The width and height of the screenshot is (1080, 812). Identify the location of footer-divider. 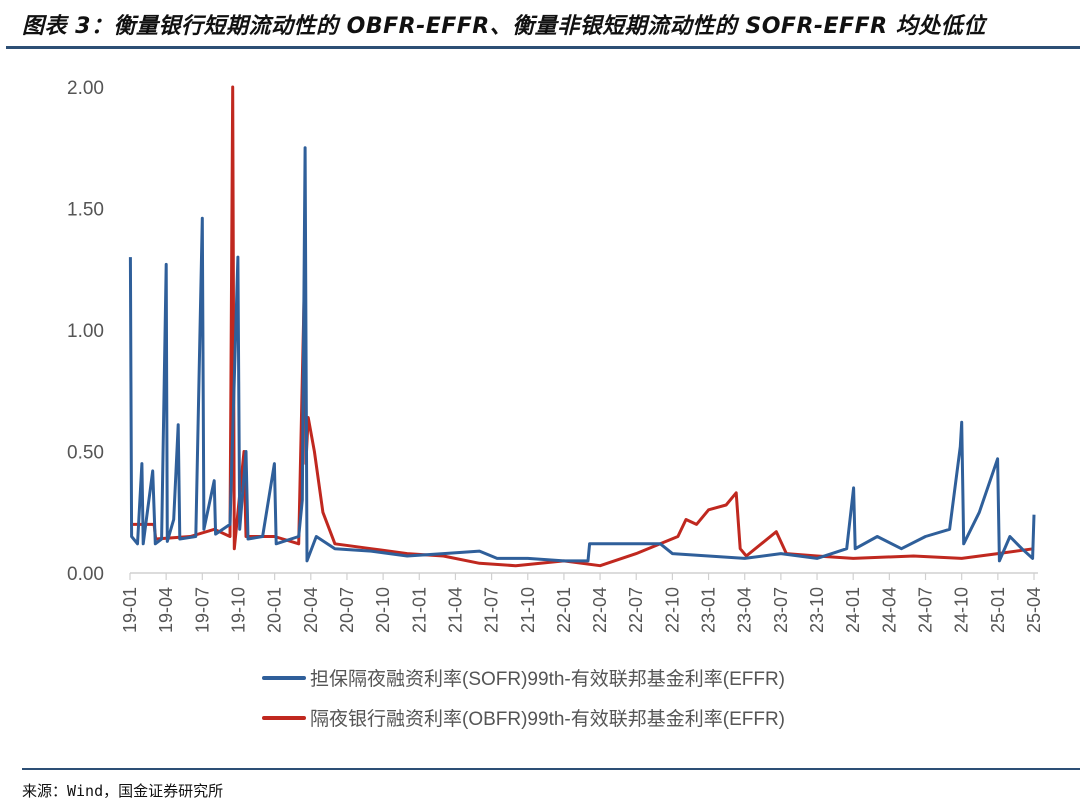
(551, 769).